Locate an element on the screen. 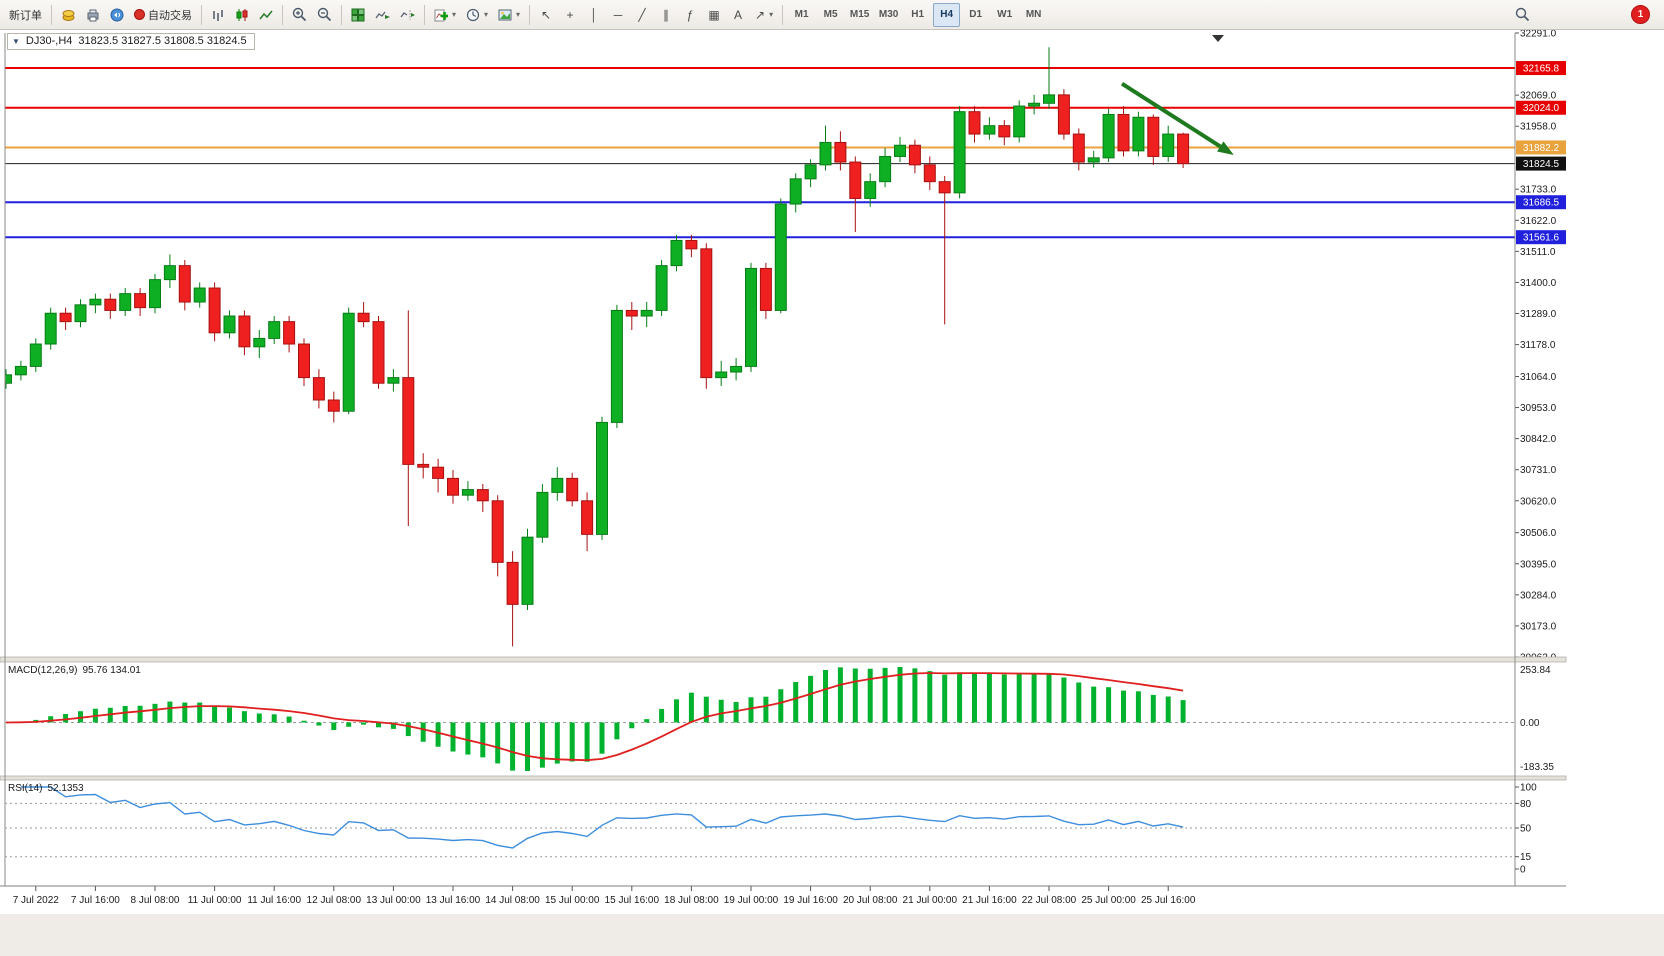  price-axis-label: 30395.0 is located at coordinates (1538, 564).